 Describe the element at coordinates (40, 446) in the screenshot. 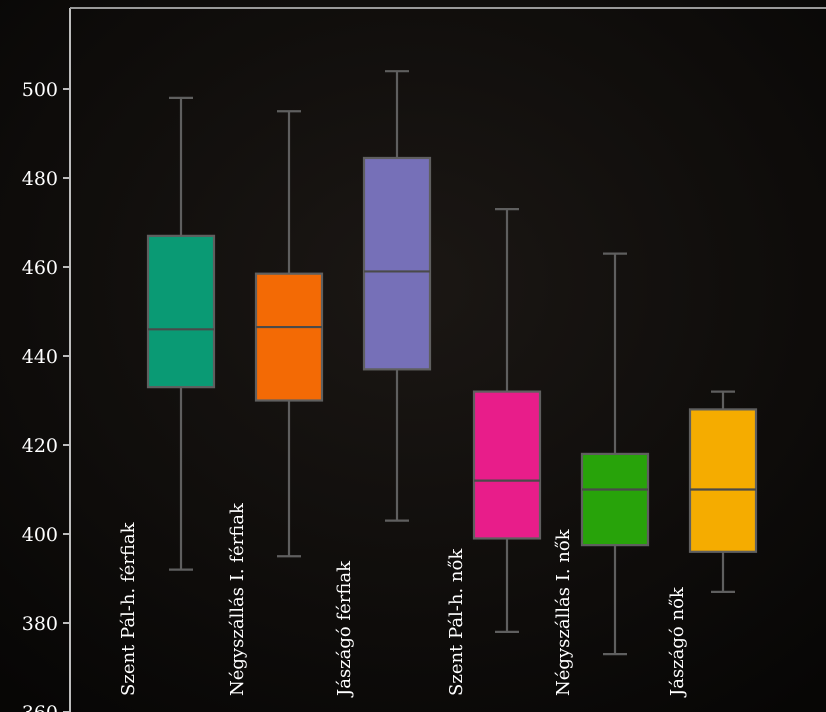

I see `y-tick-label: 420` at that location.